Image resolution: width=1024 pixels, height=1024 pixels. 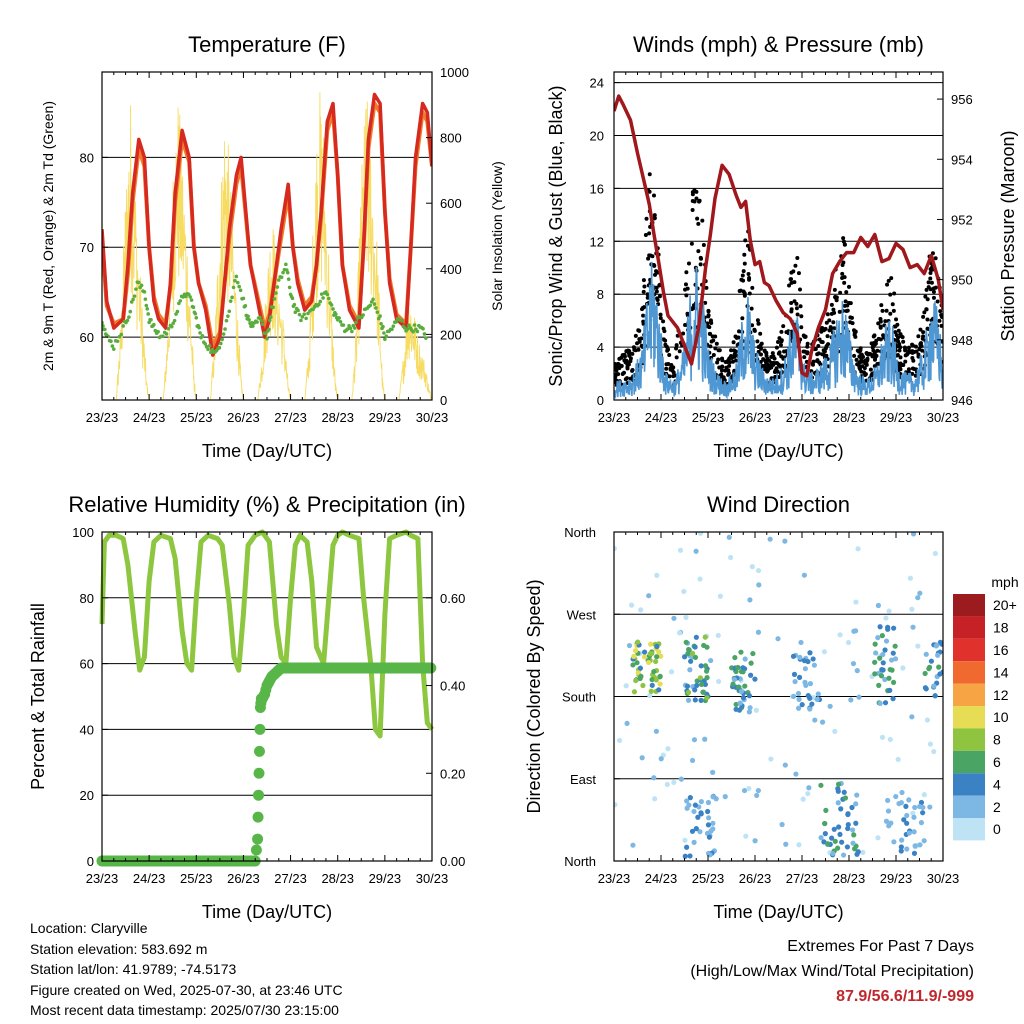 What do you see at coordinates (778, 912) in the screenshot?
I see `x-axis-label: Time (Day/UTC)` at bounding box center [778, 912].